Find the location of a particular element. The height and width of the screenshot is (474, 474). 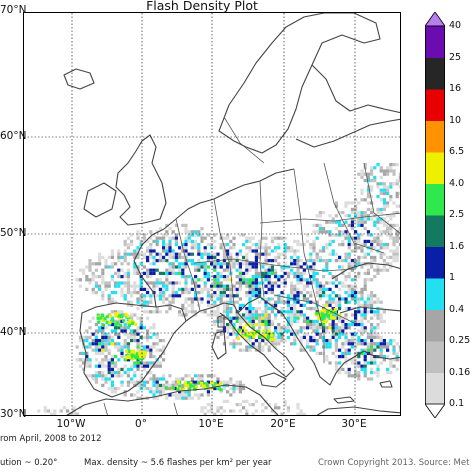

lat-label-50n: 50°N is located at coordinates (13, 233).